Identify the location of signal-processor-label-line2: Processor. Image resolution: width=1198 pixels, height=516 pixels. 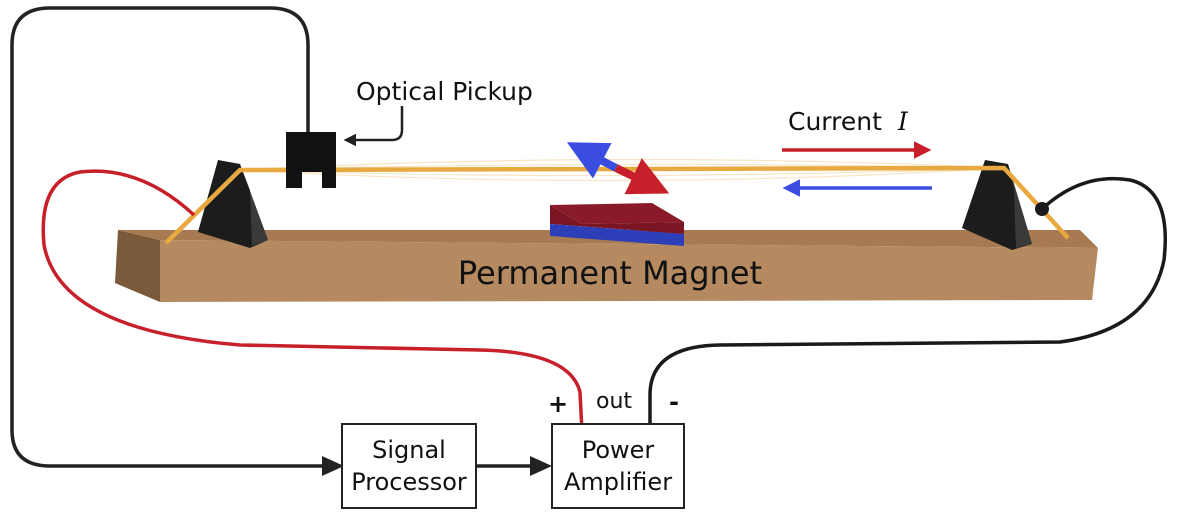
(409, 482).